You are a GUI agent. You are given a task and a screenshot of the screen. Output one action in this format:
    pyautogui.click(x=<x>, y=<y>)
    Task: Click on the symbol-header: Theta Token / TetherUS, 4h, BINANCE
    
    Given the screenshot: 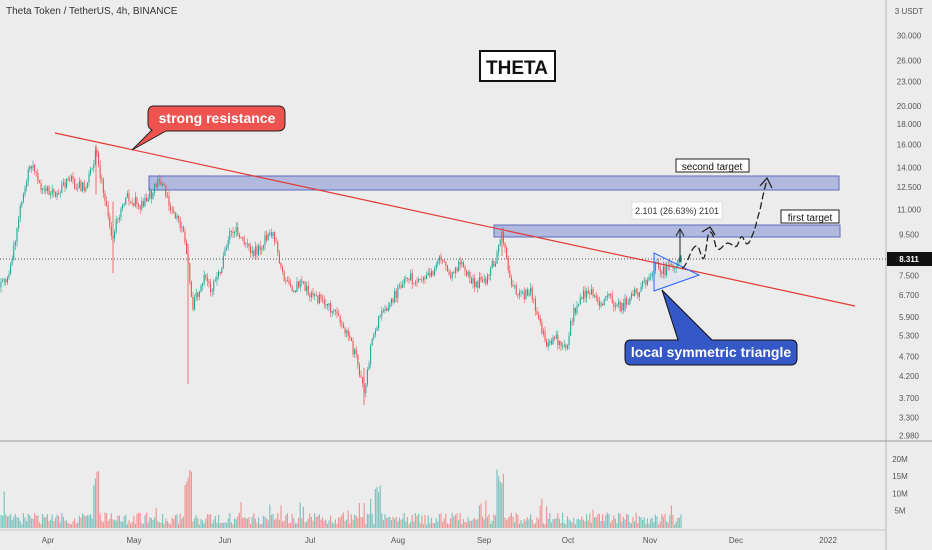 What is the action you would take?
    pyautogui.click(x=92, y=11)
    